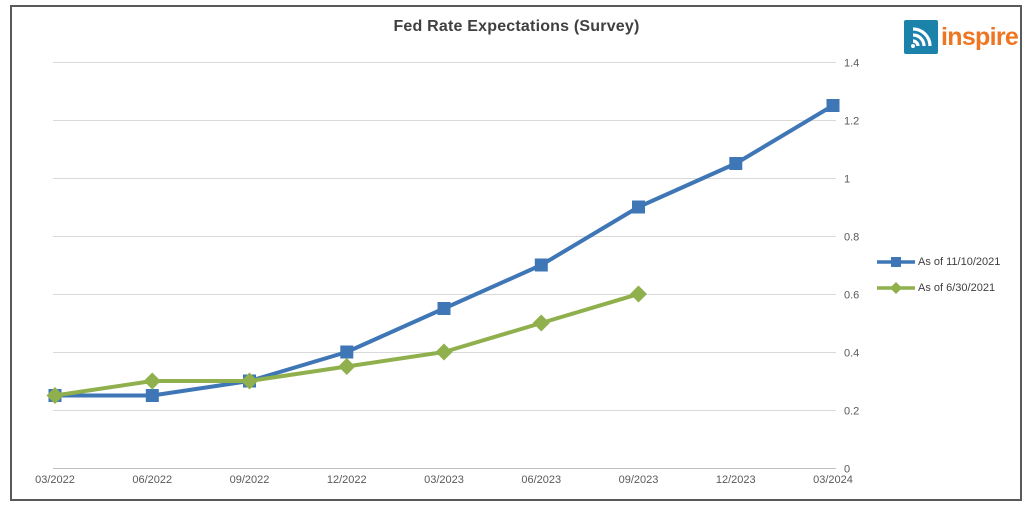 This screenshot has height=512, width=1033. I want to click on legend-item-0: As of 11/10/2021, so click(938, 262).